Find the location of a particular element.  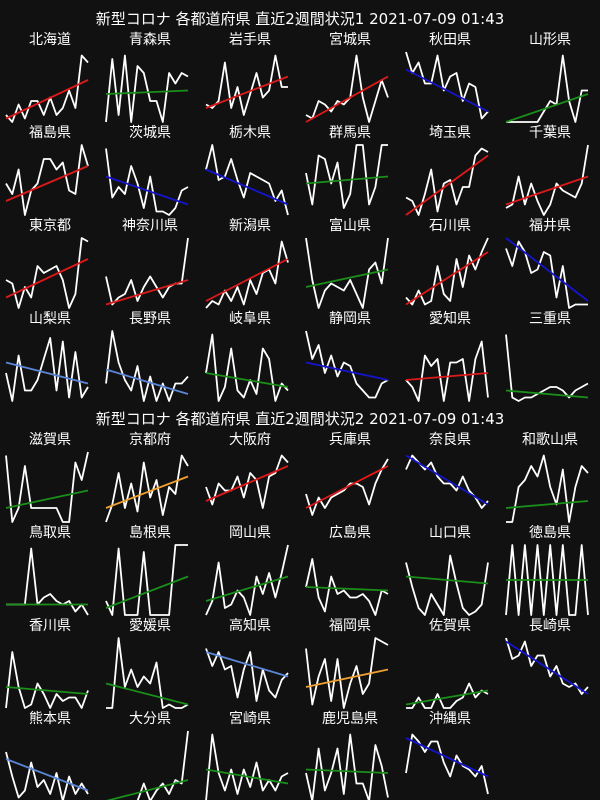

panel-label: 和歌山県 is located at coordinates (550, 440).